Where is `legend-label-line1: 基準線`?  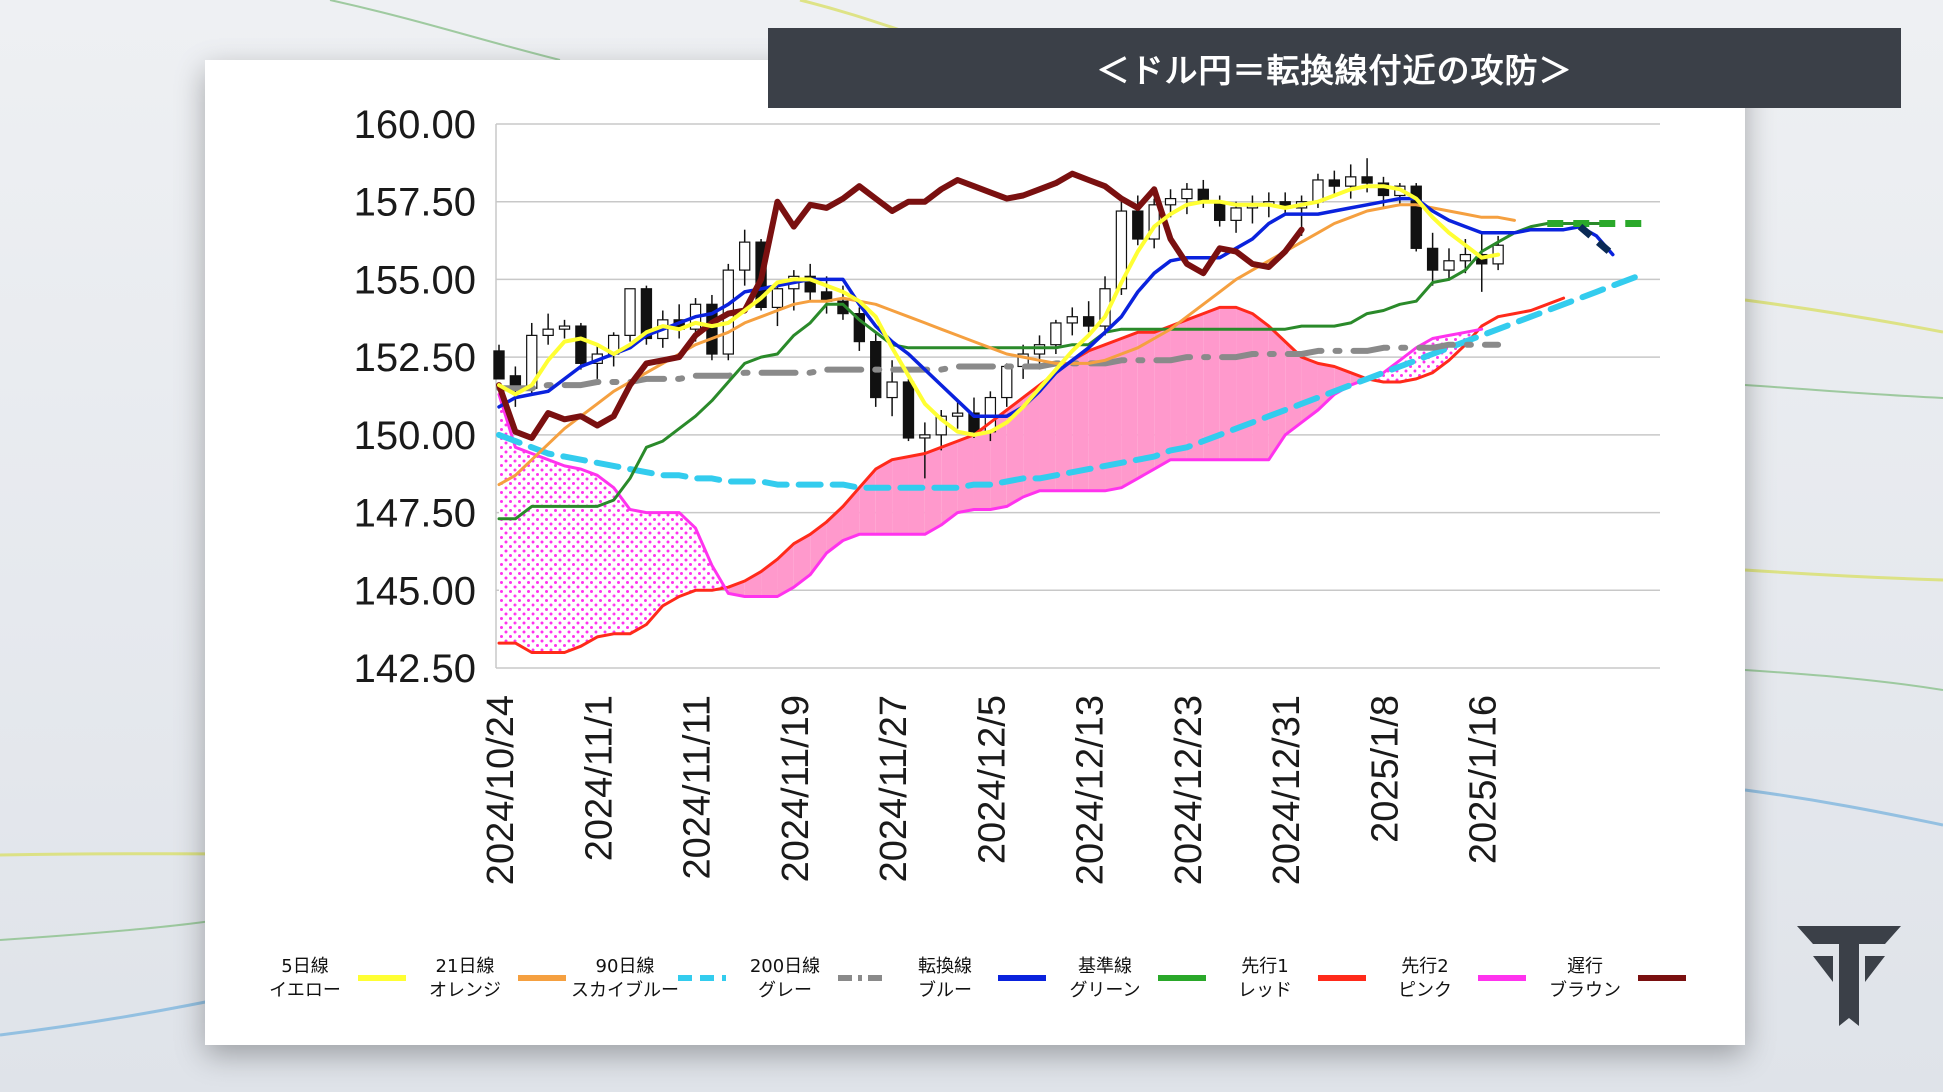 legend-label-line1: 基準線 is located at coordinates (1105, 966).